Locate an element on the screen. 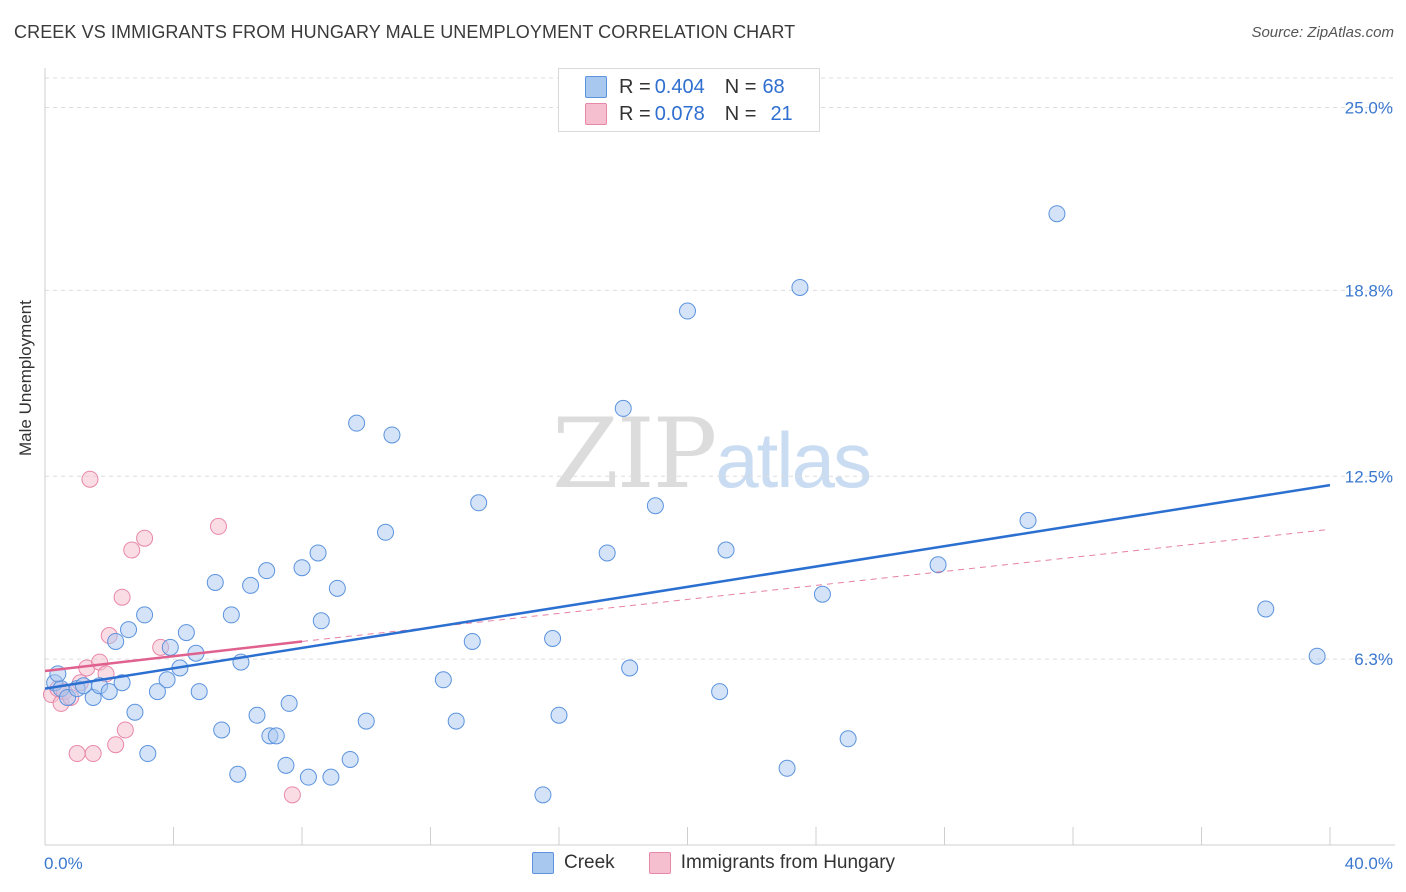  legend-item-hungary: Immigrants from Hungary is located at coordinates (772, 863).